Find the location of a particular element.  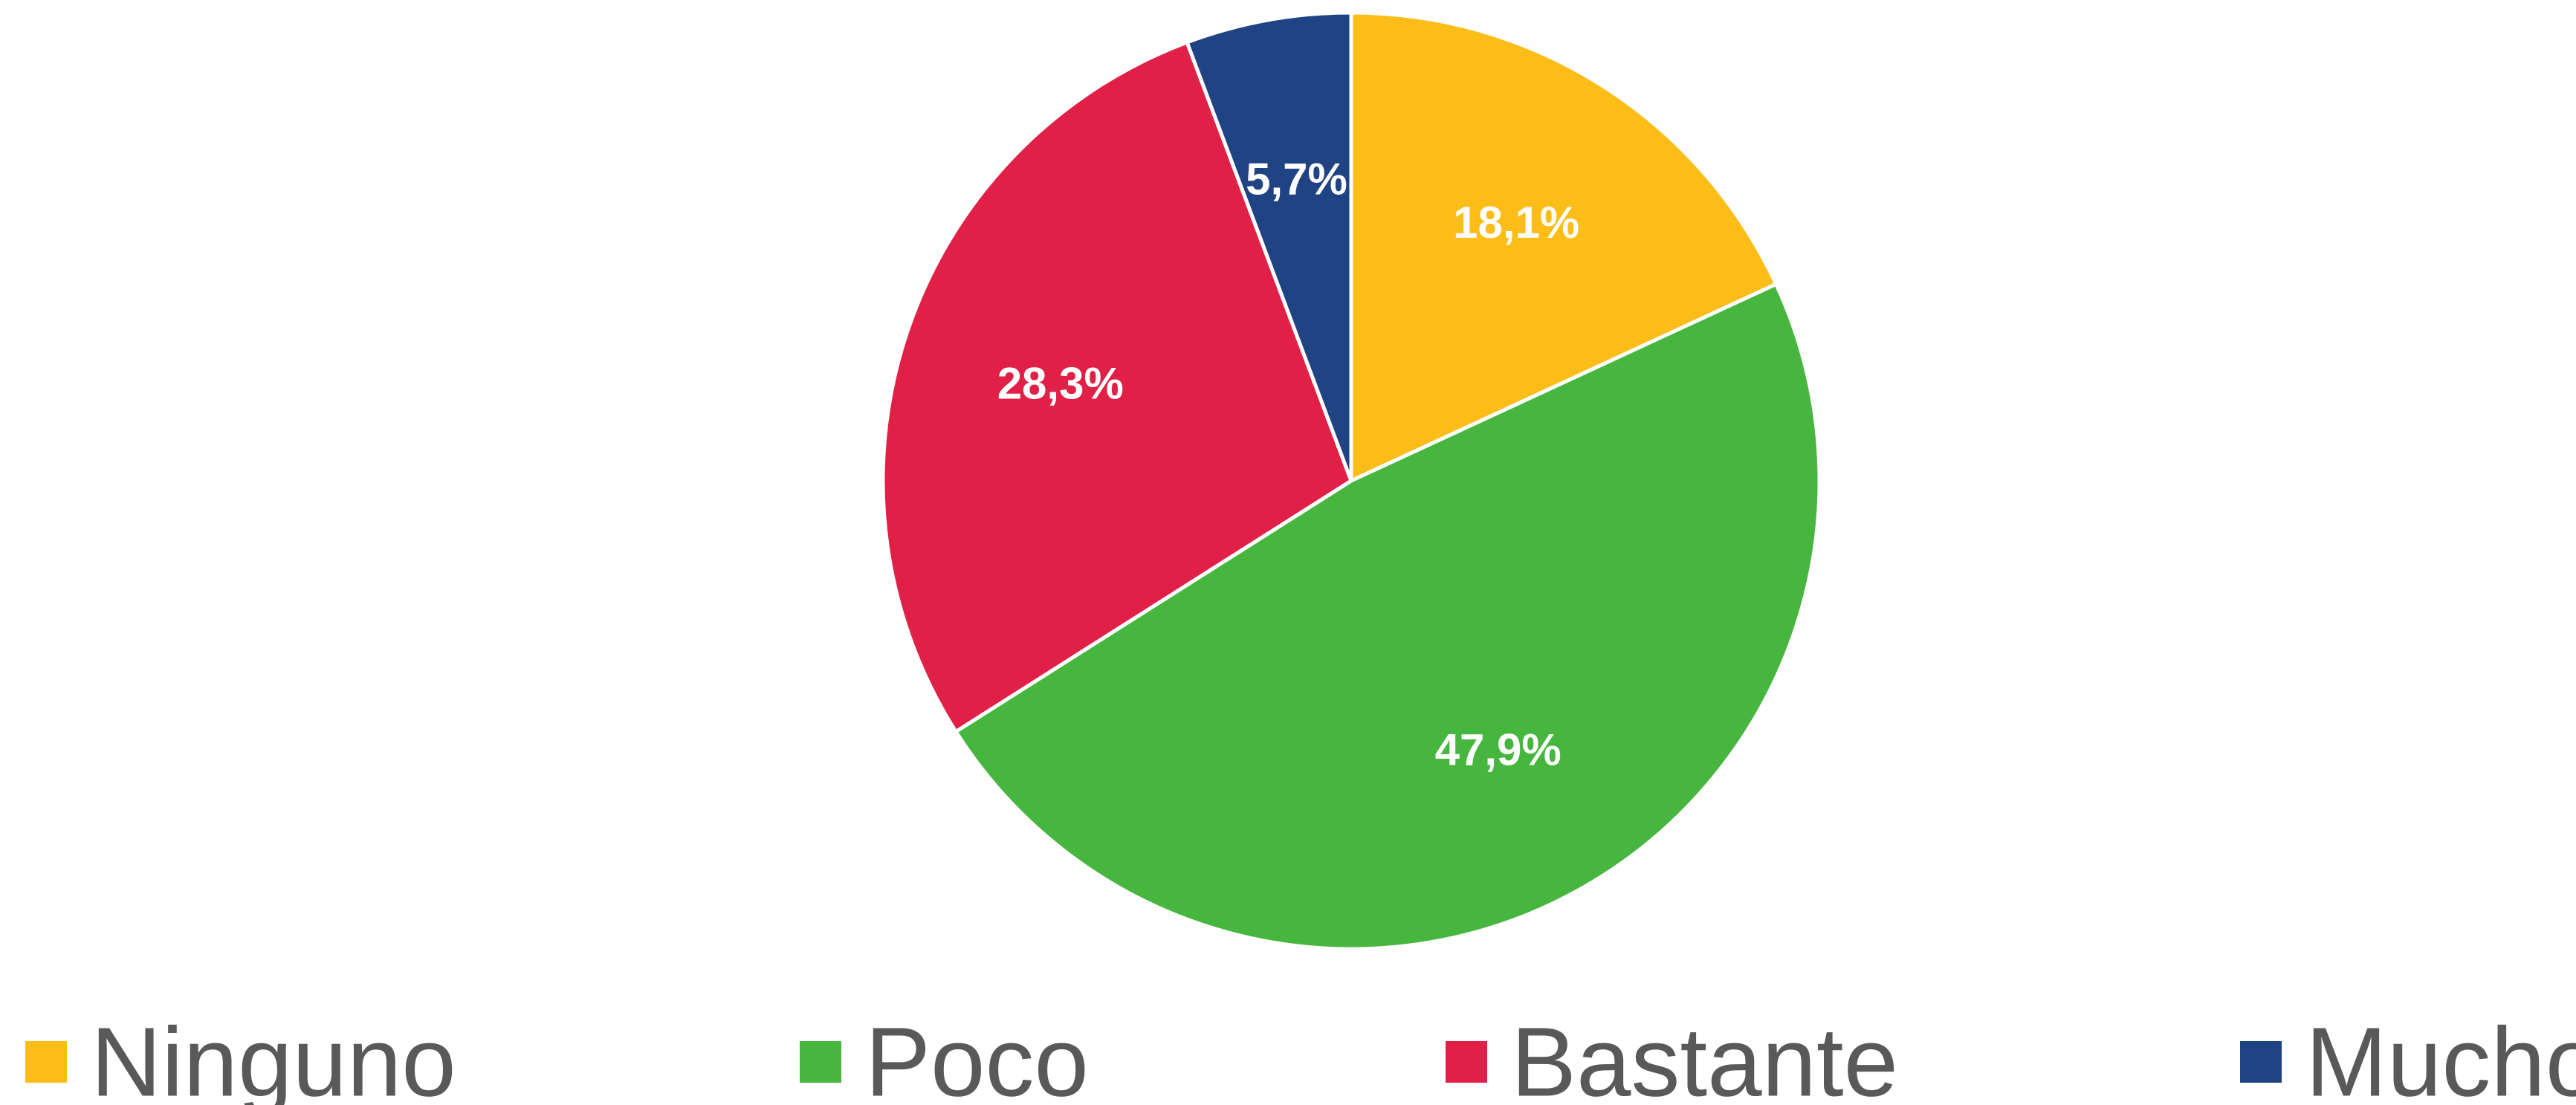

legend-swatch-mucho is located at coordinates (2261, 1062).